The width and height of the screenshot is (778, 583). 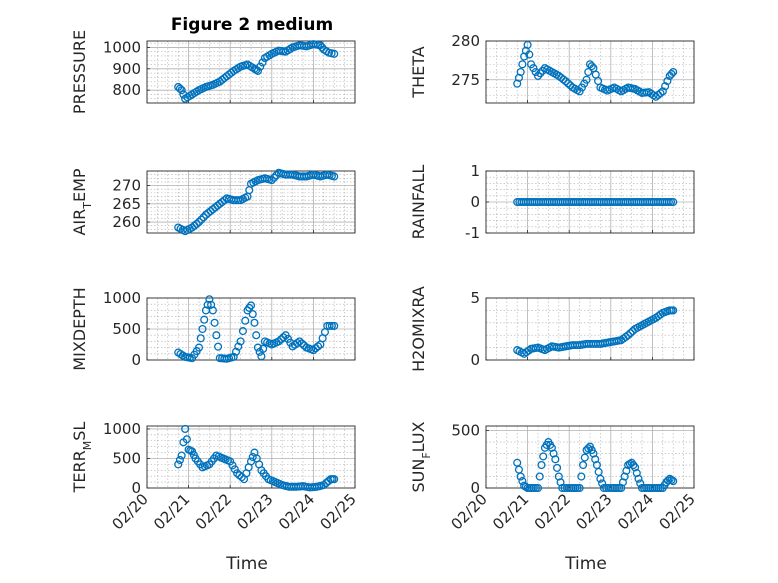 What do you see at coordinates (79, 328) in the screenshot?
I see `y-axis-label: MIXDEPTH` at bounding box center [79, 328].